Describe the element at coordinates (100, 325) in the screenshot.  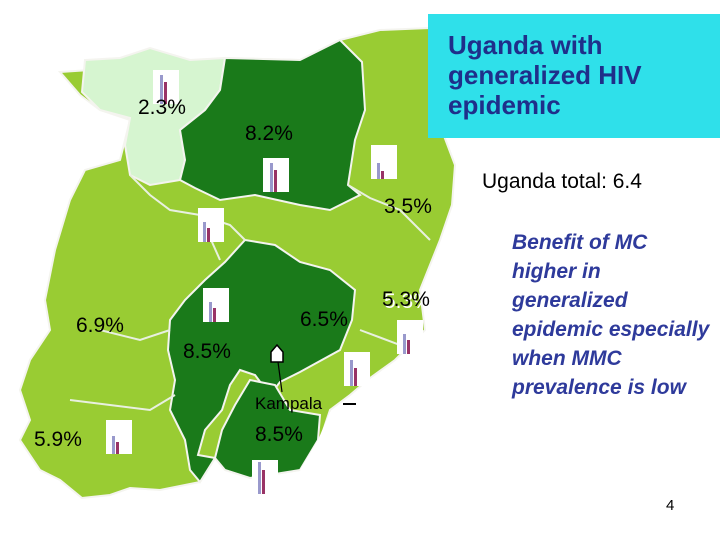
I see `region-label-west: 6.9%` at that location.